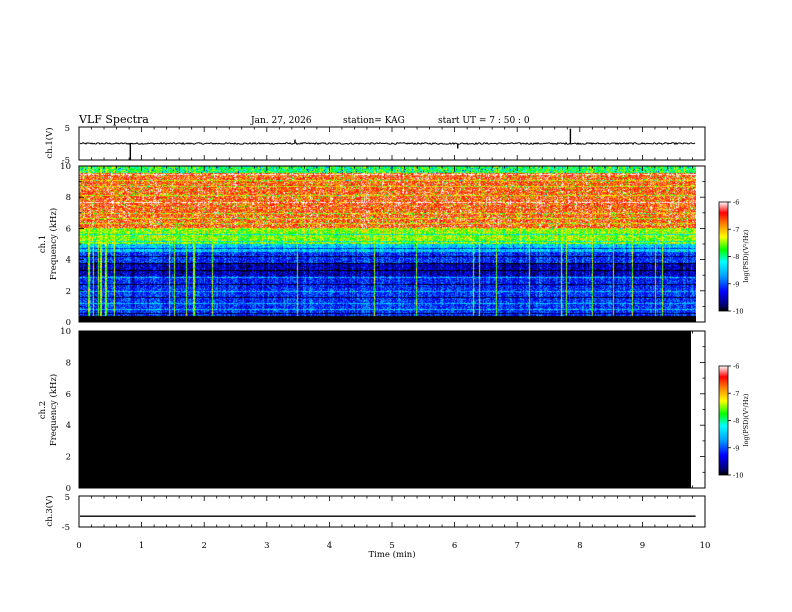 This screenshot has width=792, height=612. I want to click on x-tick-label: 7, so click(516, 546).